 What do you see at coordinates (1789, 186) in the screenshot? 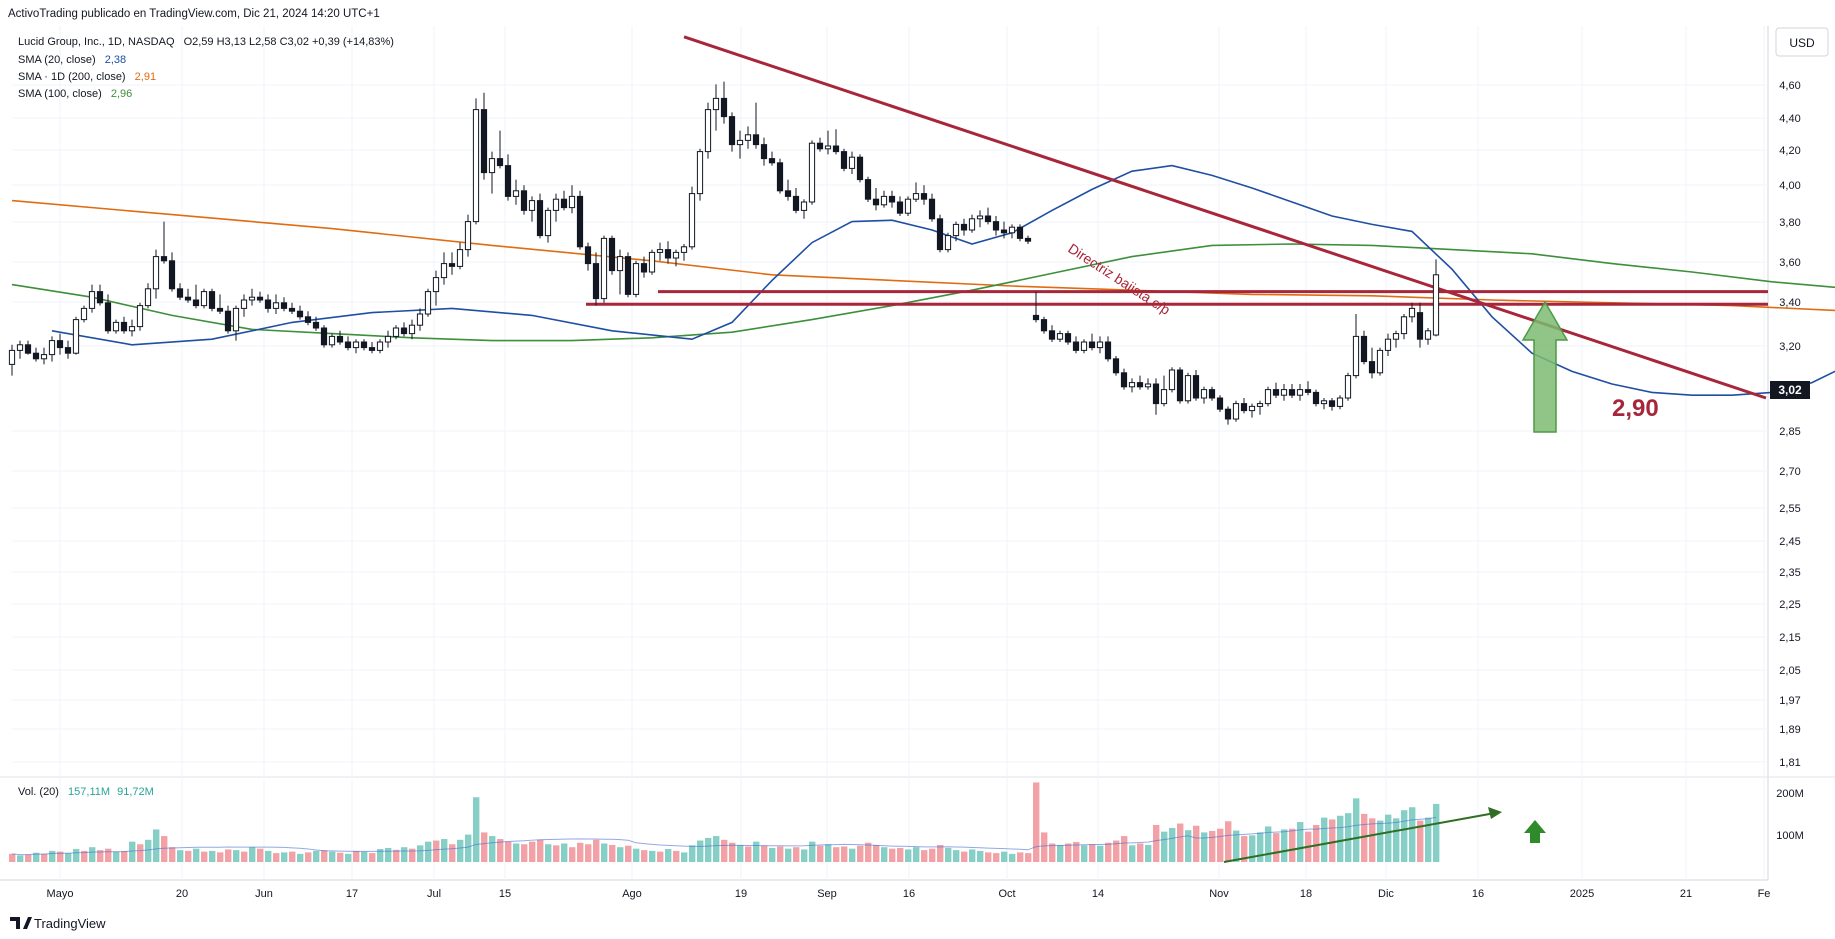
I see `price-tick-3: 4,00` at bounding box center [1789, 186].